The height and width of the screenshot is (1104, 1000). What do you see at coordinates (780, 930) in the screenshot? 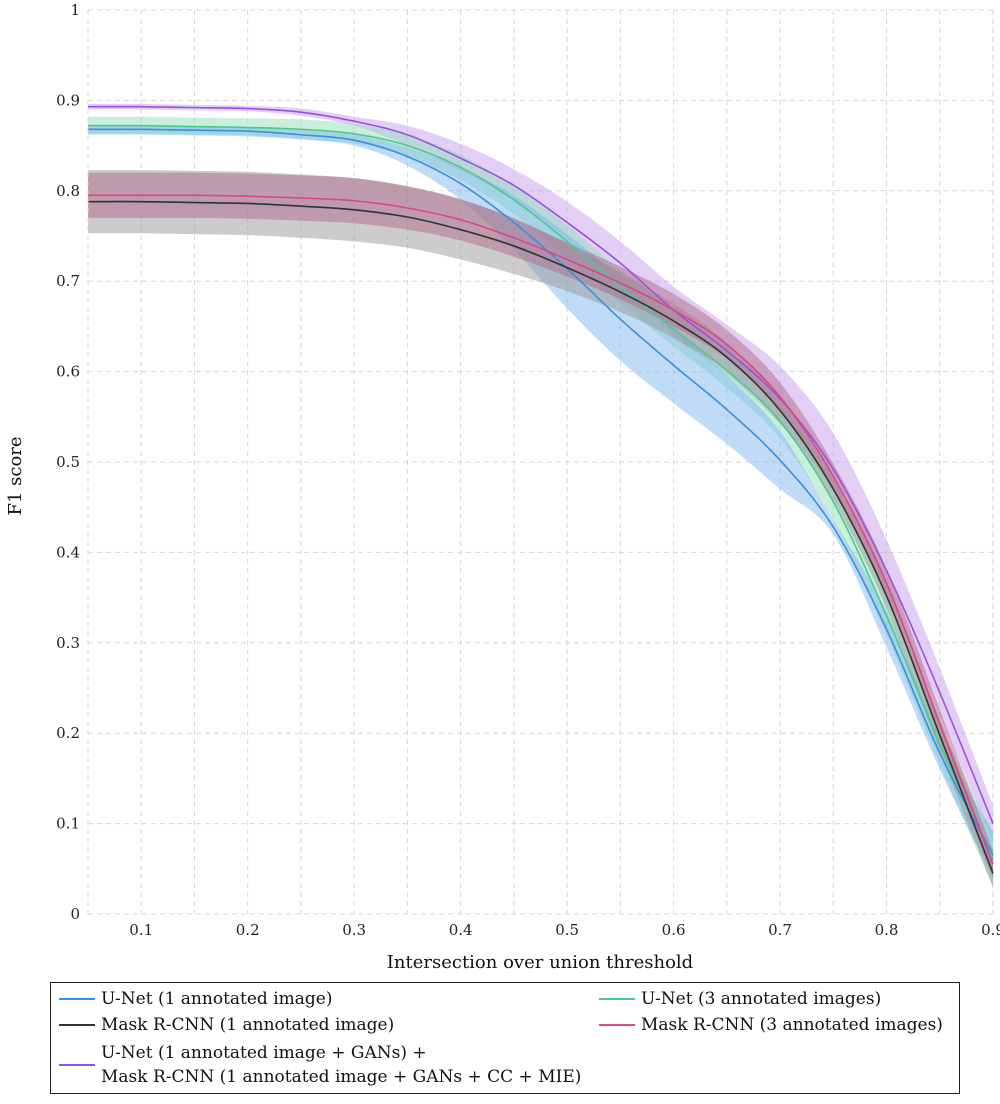
I see `x-tick-label: 0.7` at bounding box center [780, 930].